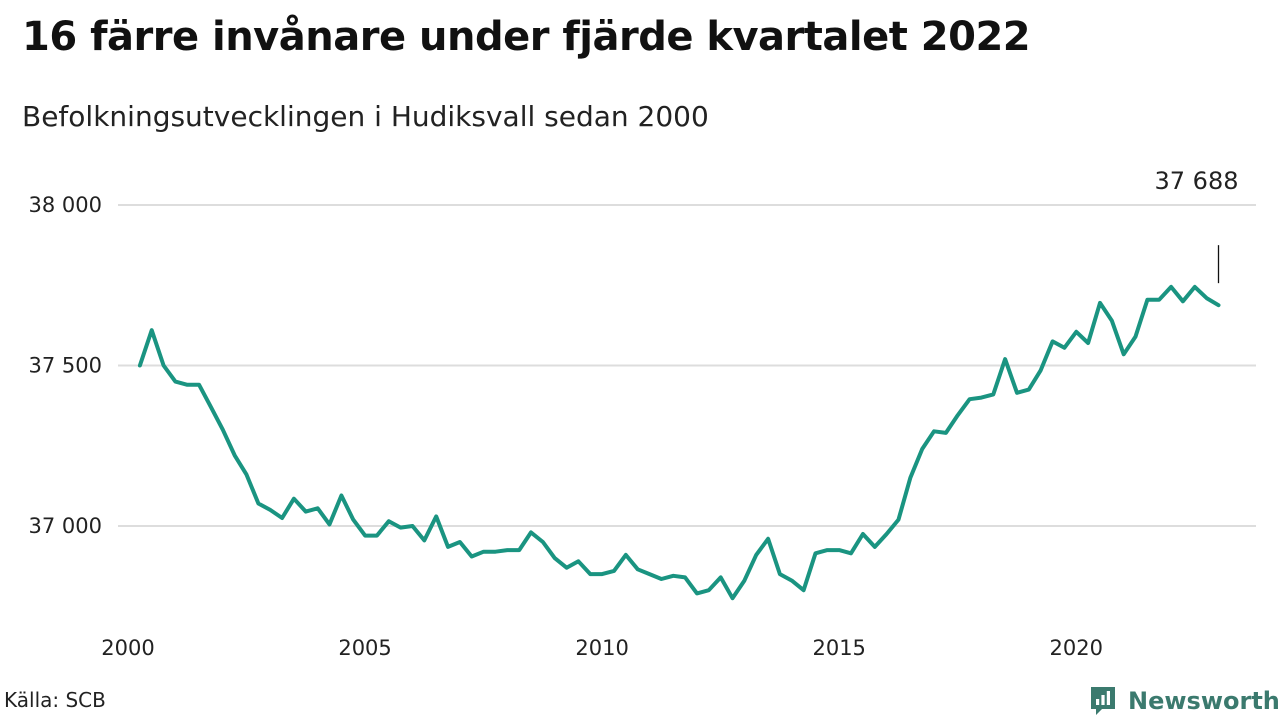 The height and width of the screenshot is (720, 1280). What do you see at coordinates (1076, 648) in the screenshot?
I see `x-tick-label: 2020` at bounding box center [1076, 648].